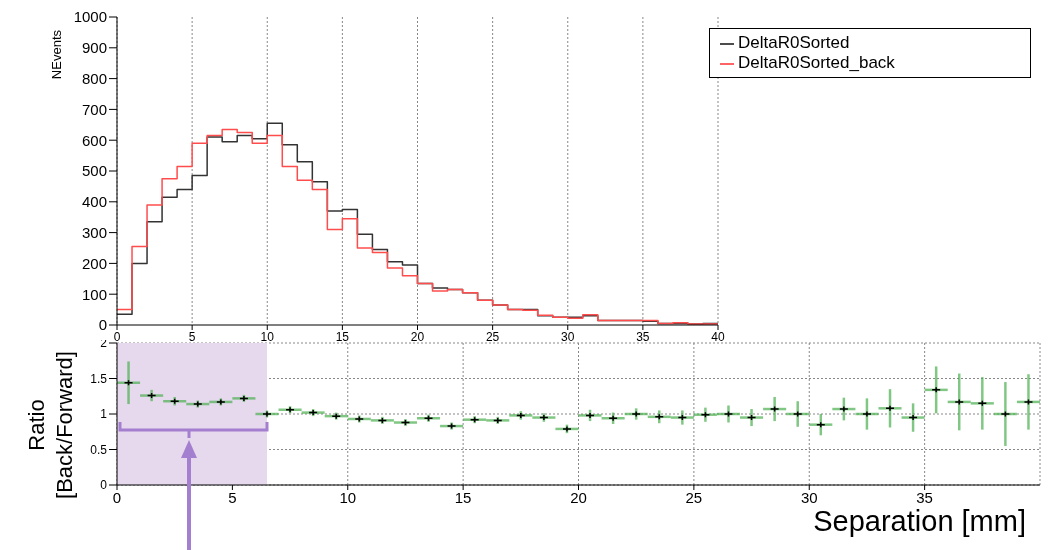 The image size is (1061, 550). What do you see at coordinates (57, 54) in the screenshot?
I see `y-axis-title: NEvents` at bounding box center [57, 54].